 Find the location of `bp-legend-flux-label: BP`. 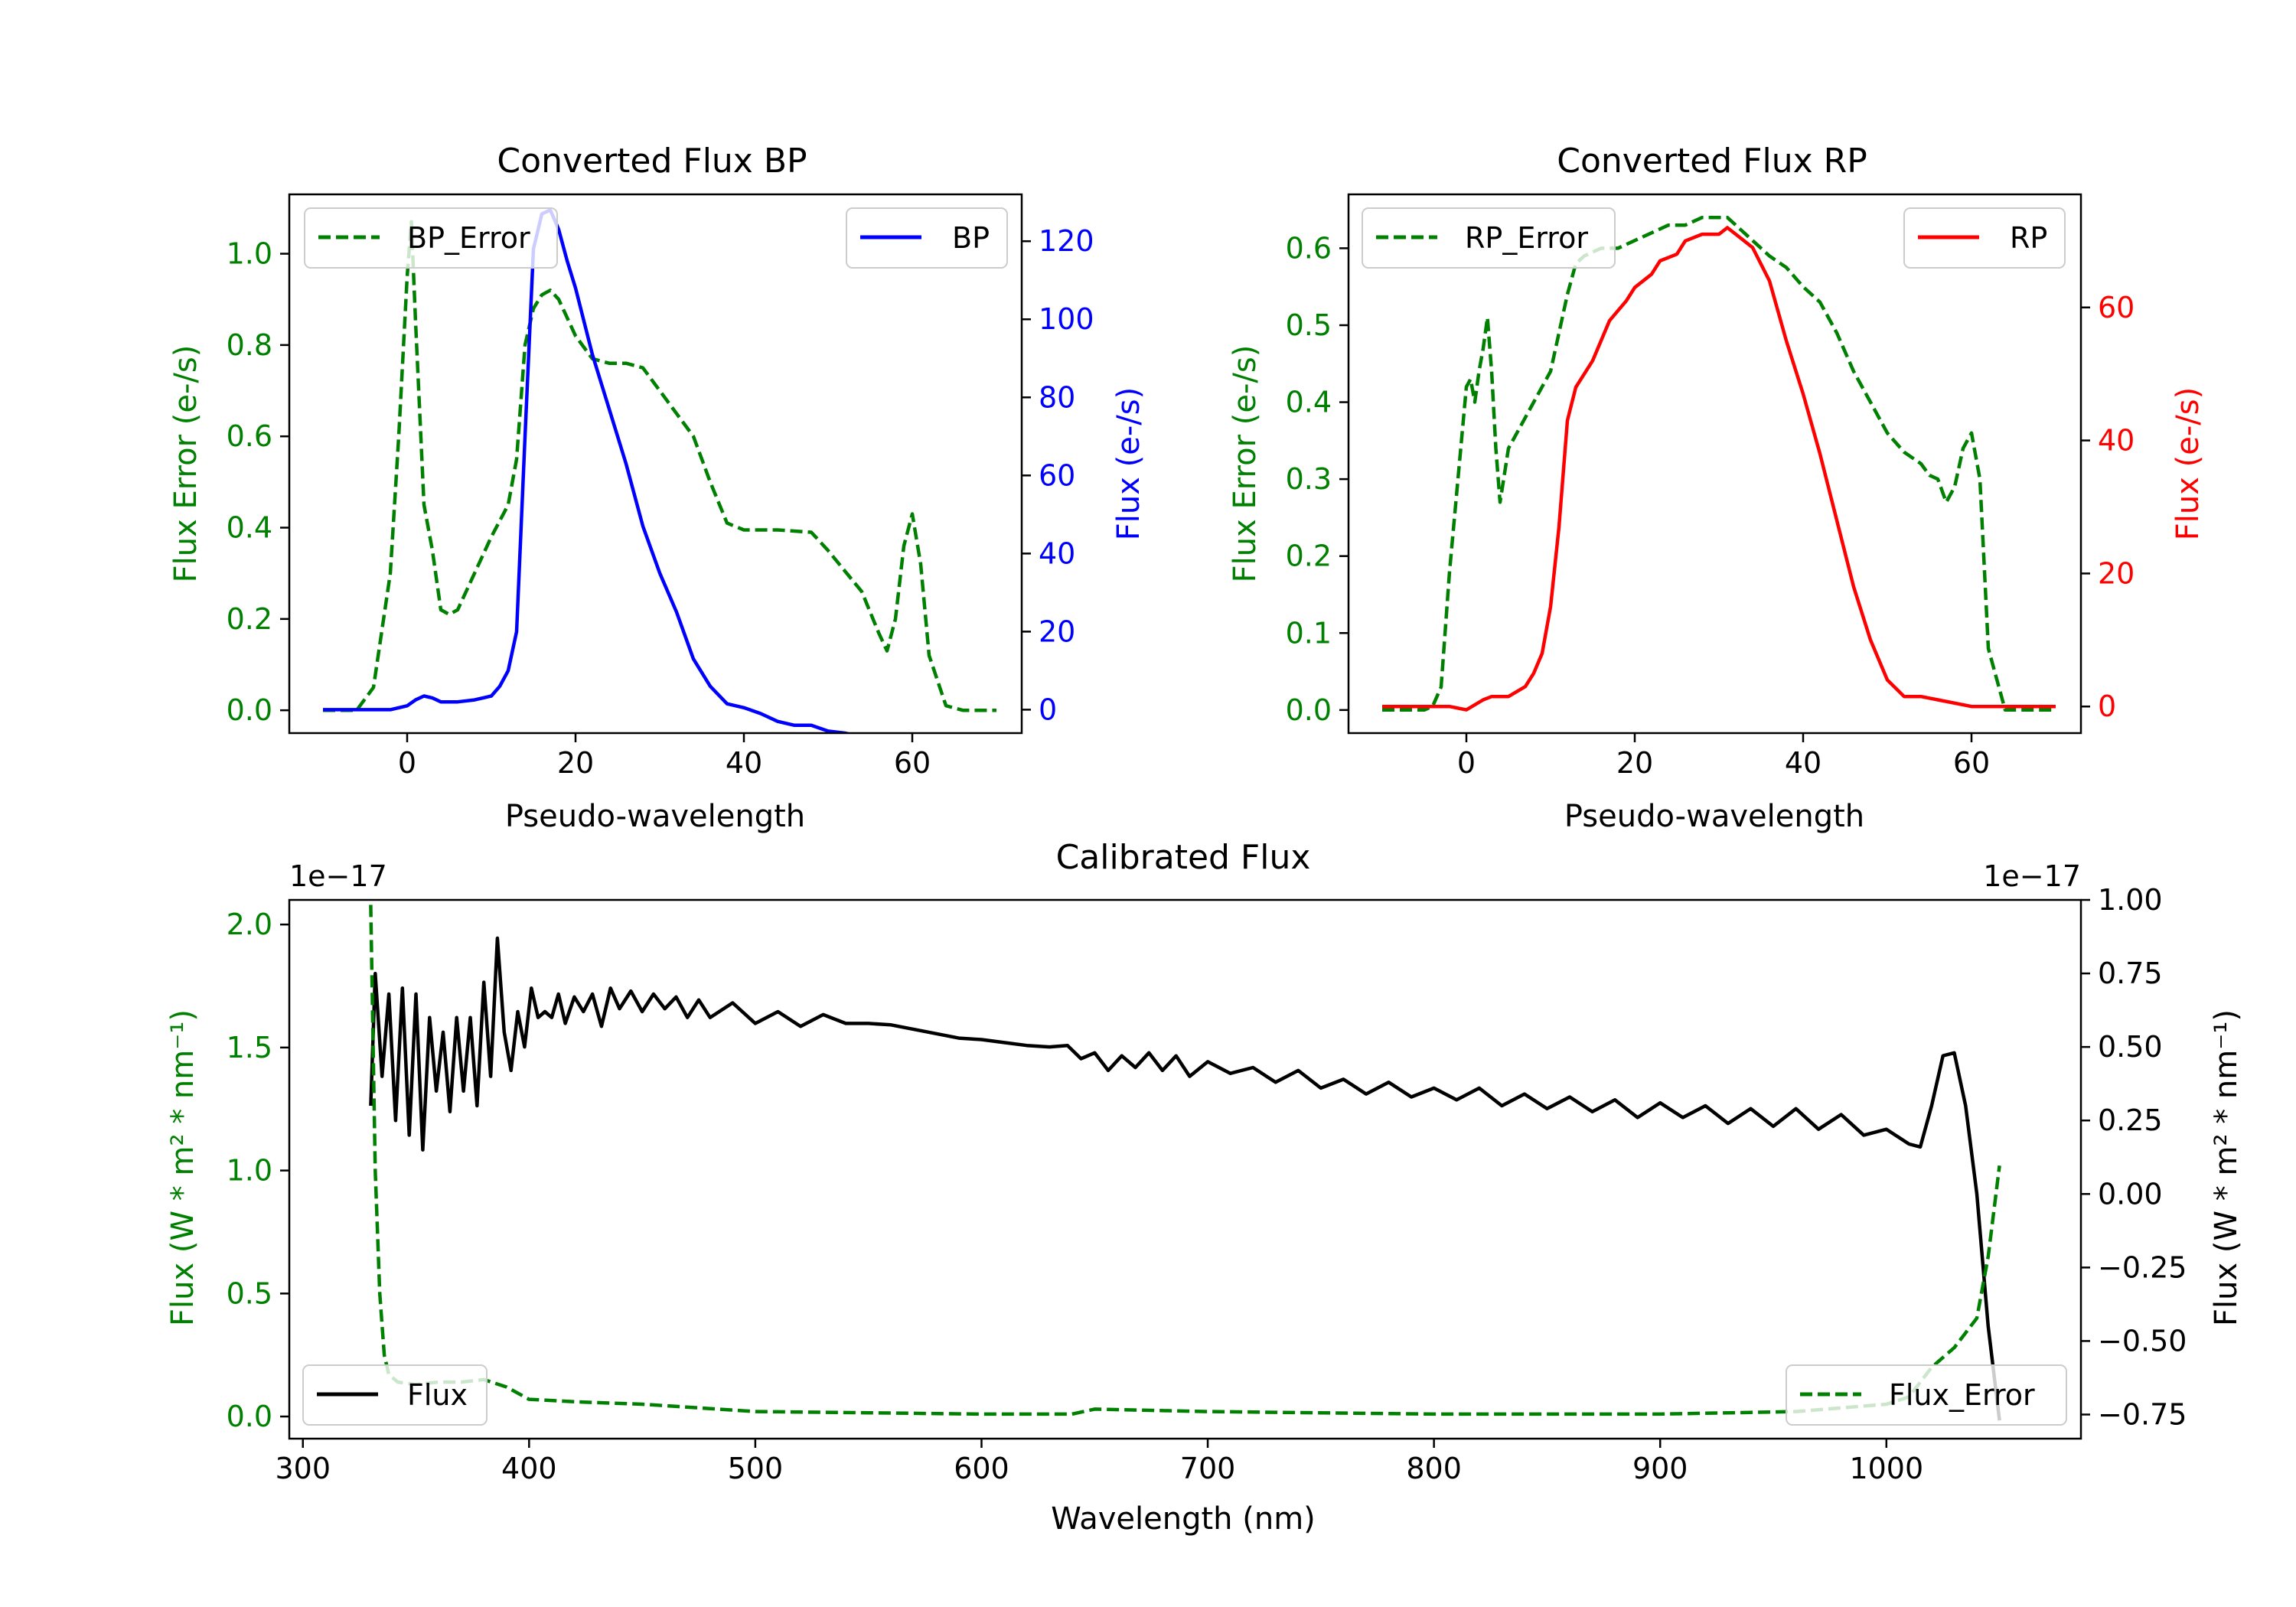

bp-legend-flux-label: BP is located at coordinates (971, 238).